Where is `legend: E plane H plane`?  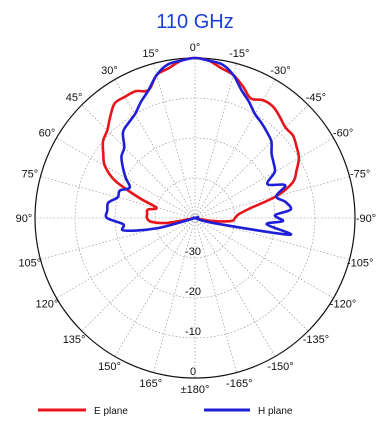 legend: E plane H plane is located at coordinates (165, 411).